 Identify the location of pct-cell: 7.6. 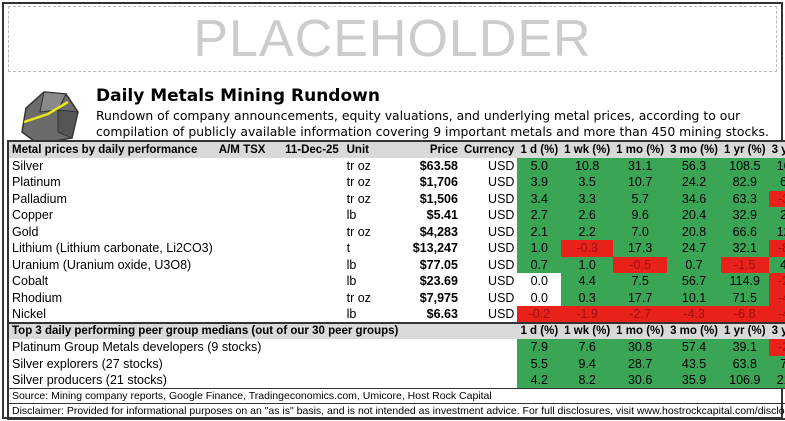
(587, 347).